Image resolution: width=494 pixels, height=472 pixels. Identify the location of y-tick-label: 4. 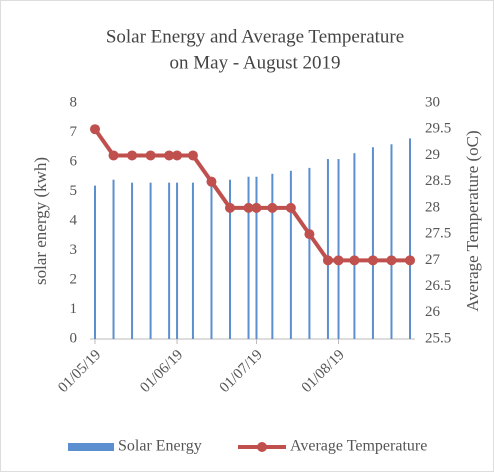
(74, 220).